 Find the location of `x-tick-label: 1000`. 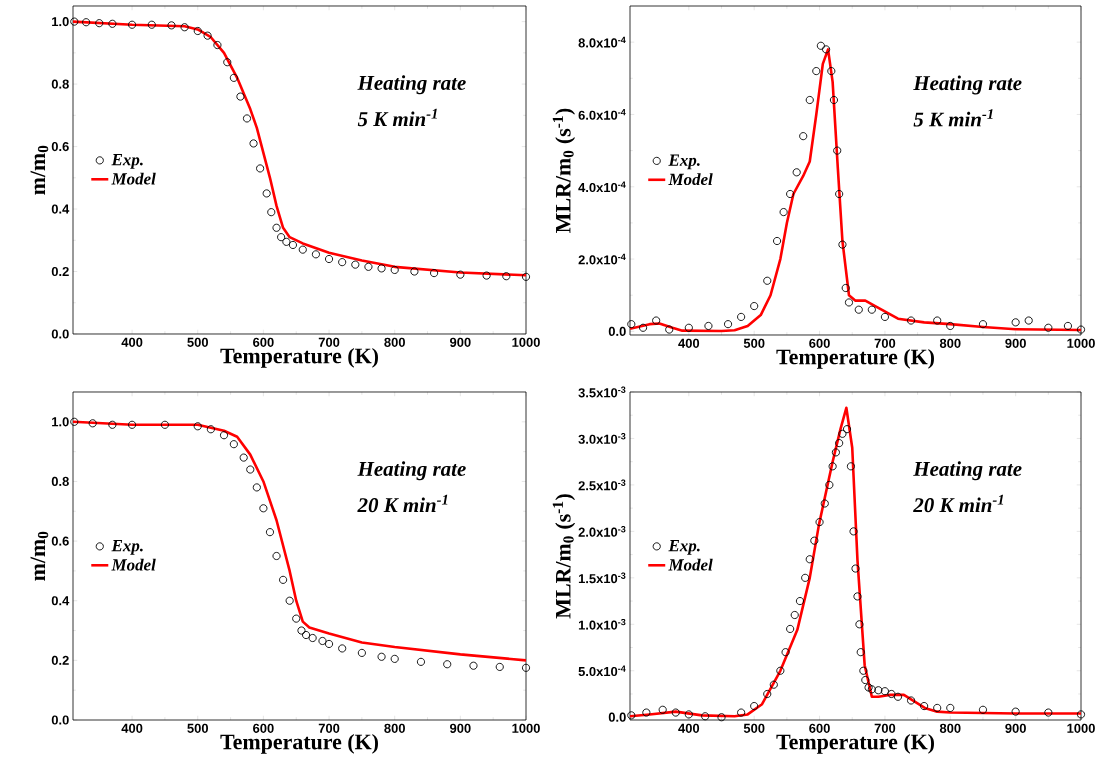

x-tick-label: 1000 is located at coordinates (1081, 728).